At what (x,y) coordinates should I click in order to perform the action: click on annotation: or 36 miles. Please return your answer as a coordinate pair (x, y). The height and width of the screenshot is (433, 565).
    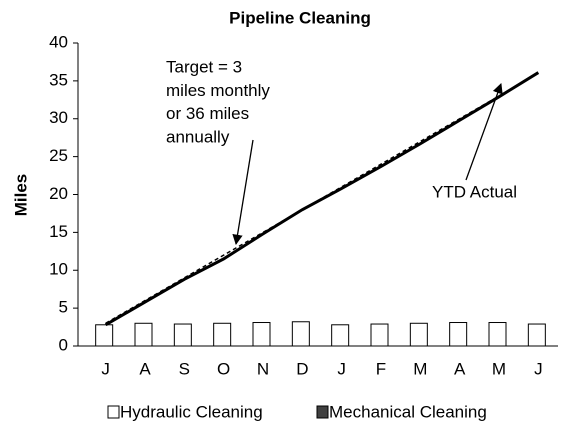
    Looking at the image, I should click on (207, 113).